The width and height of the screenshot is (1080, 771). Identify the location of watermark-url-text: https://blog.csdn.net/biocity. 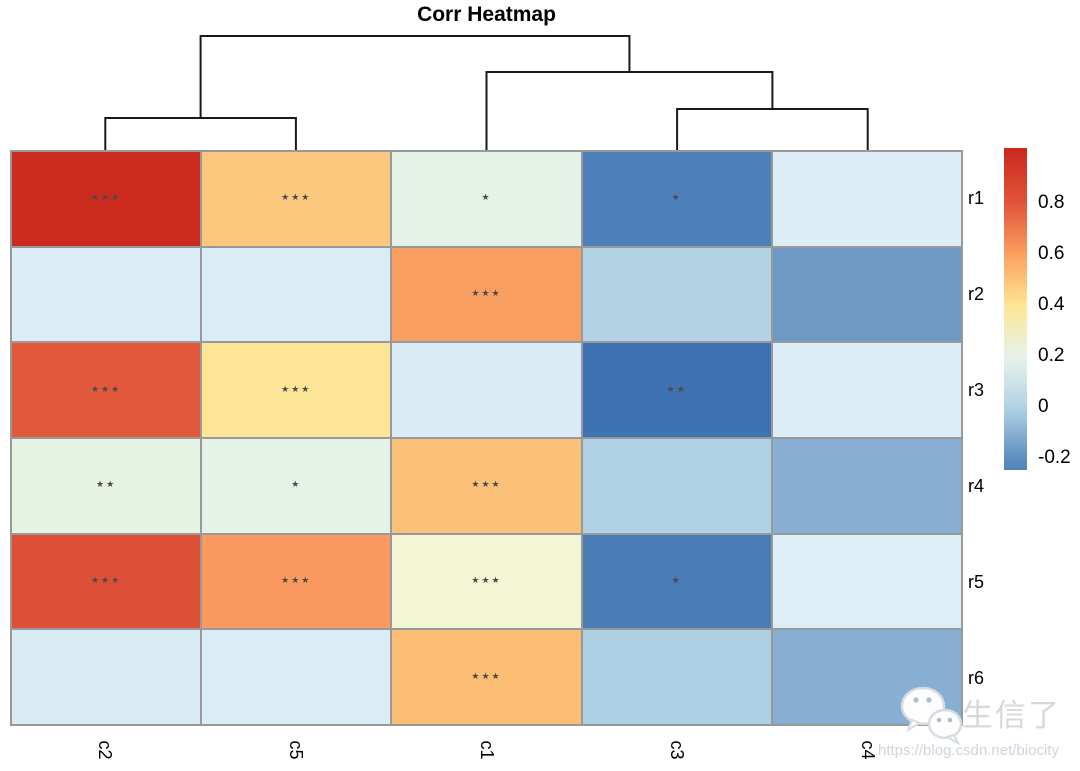
(968, 750).